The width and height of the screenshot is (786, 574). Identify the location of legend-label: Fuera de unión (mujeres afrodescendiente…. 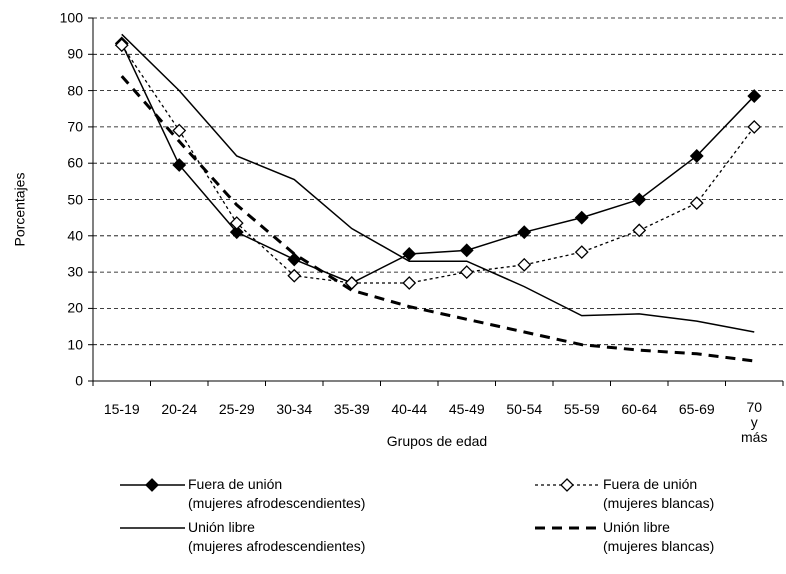
(277, 493).